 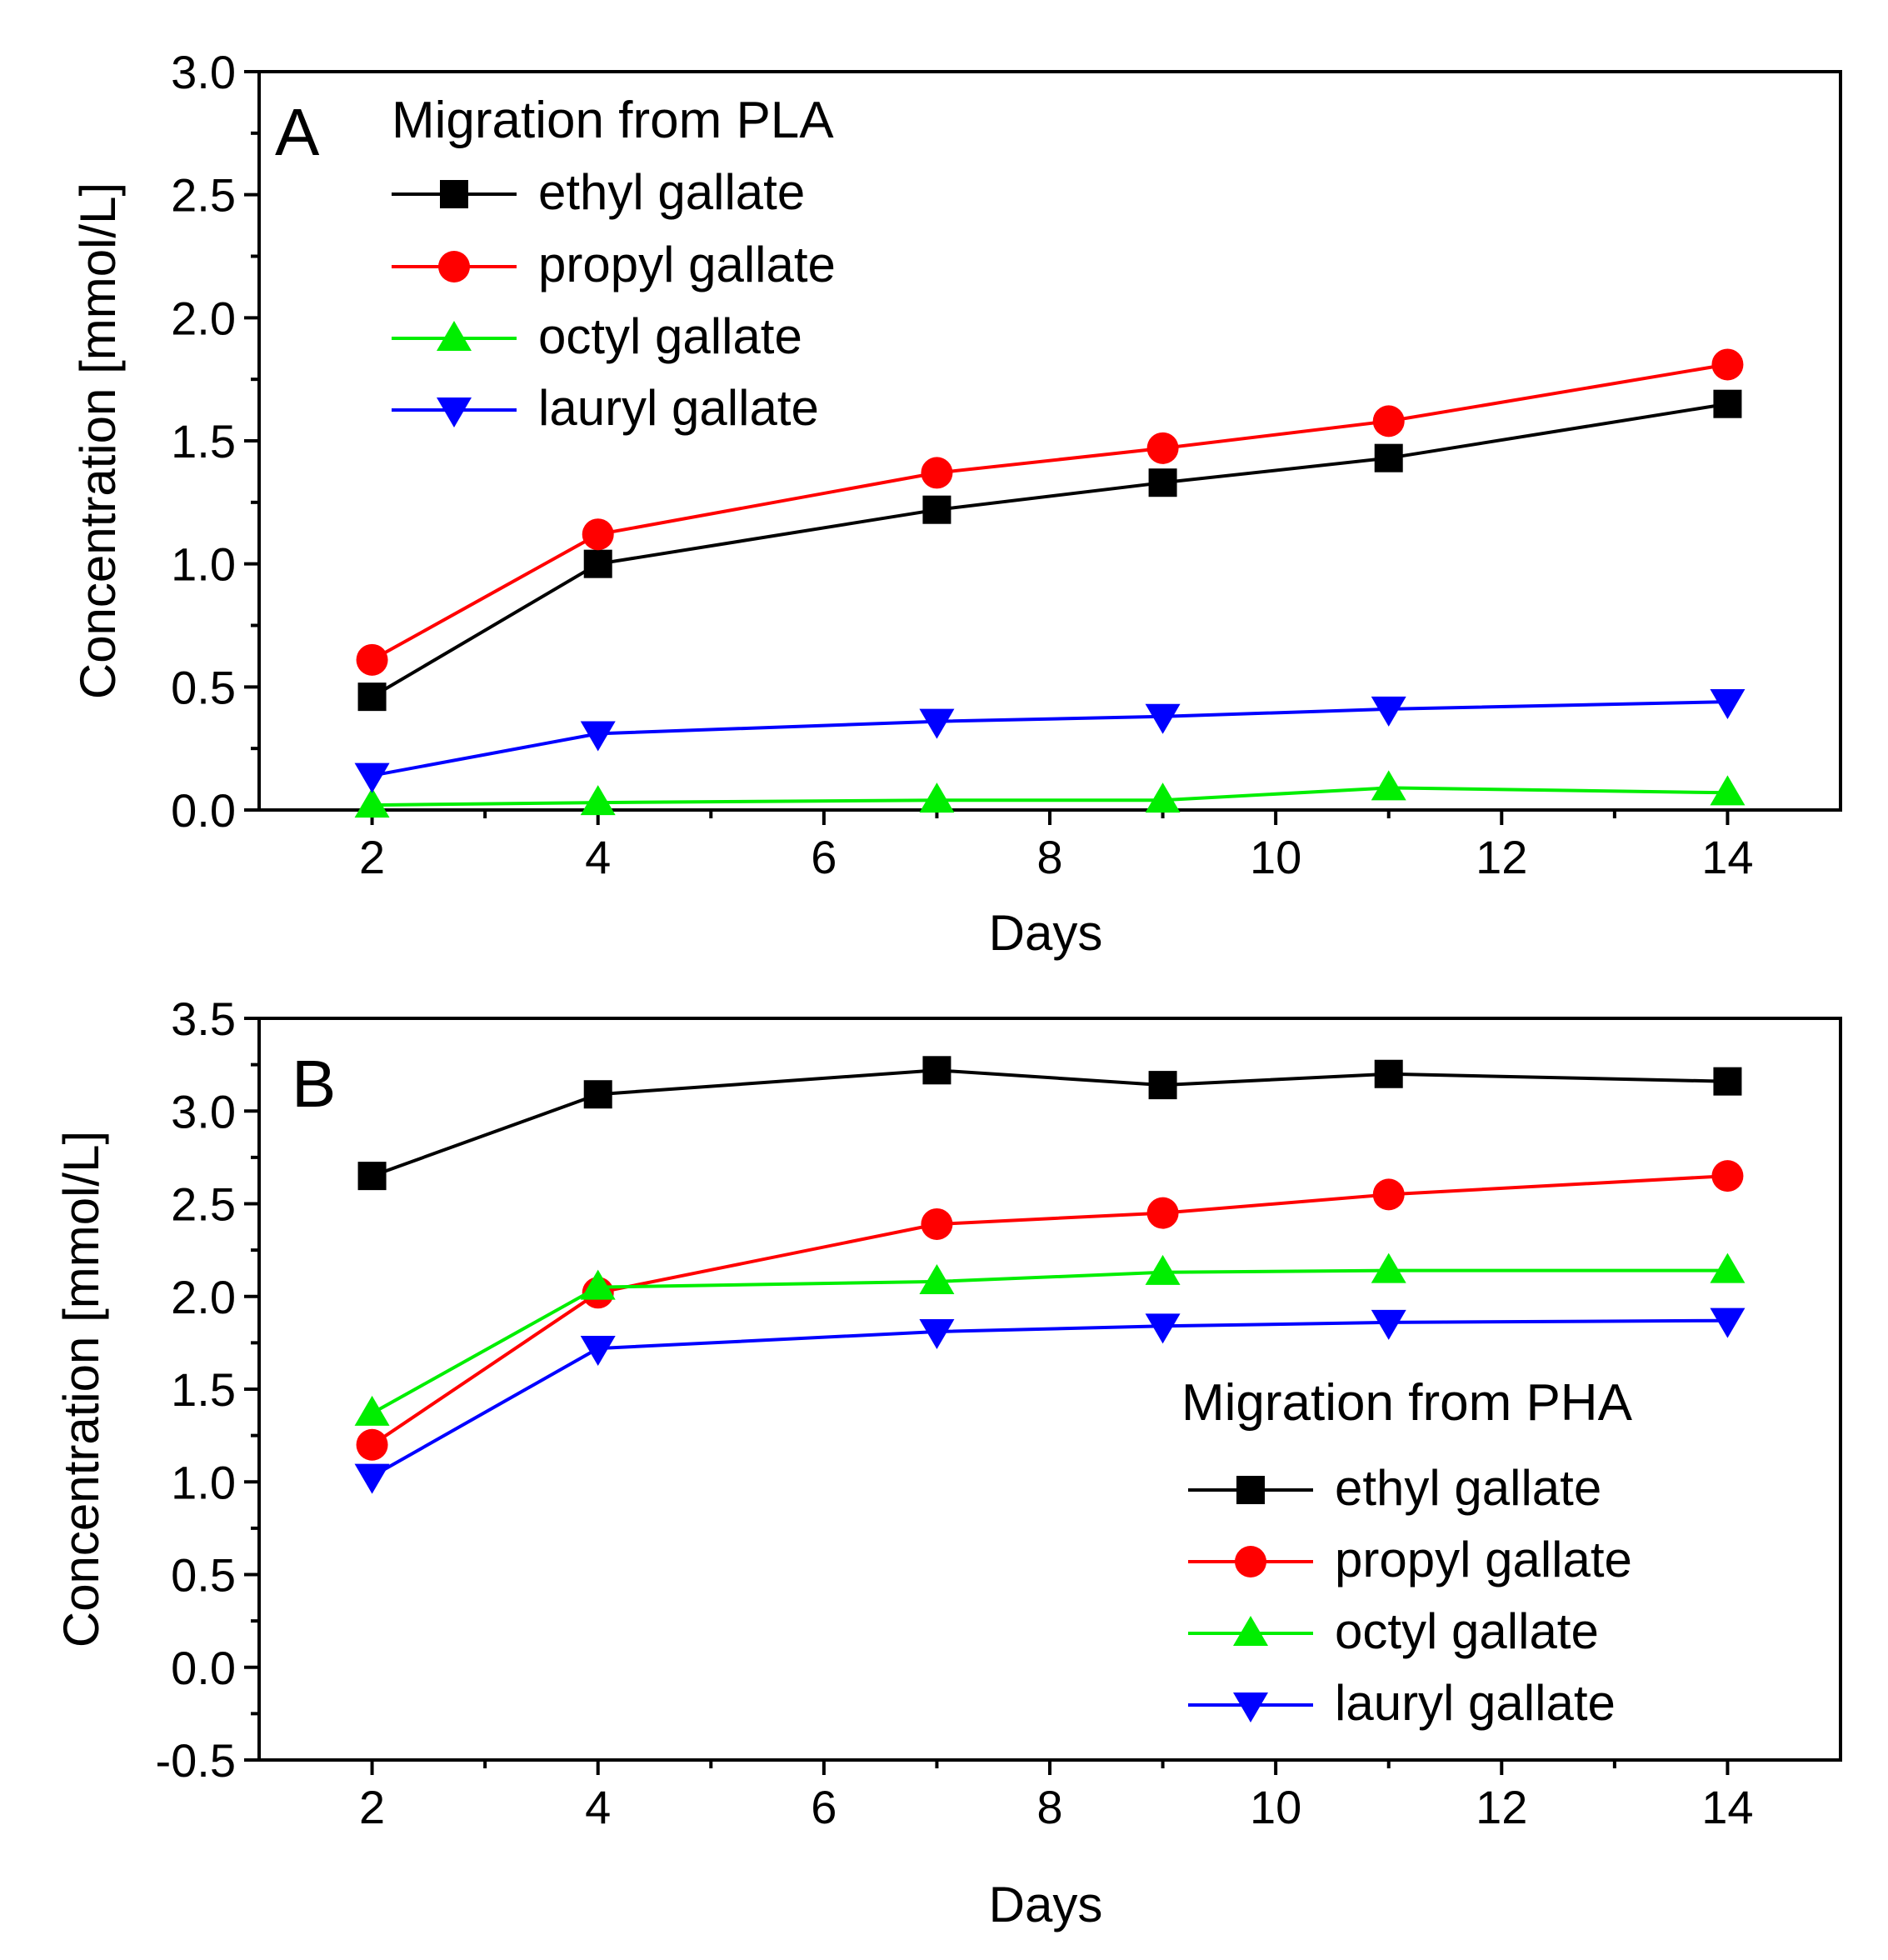 What do you see at coordinates (1250, 1631) in the screenshot?
I see `legend-marker-b-octyl` at bounding box center [1250, 1631].